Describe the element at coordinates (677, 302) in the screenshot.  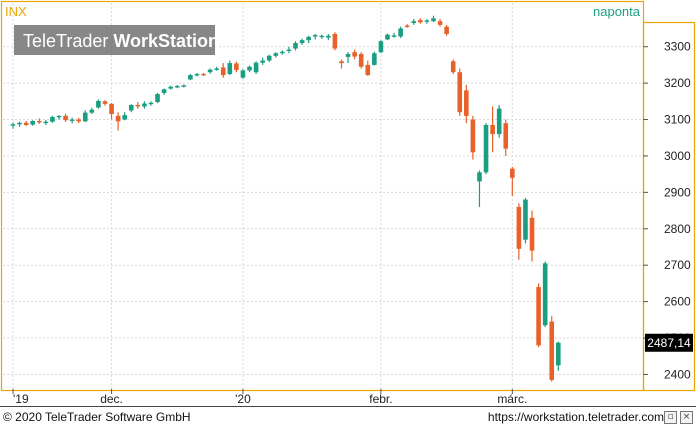
I see `y-tick-label: 2600` at that location.